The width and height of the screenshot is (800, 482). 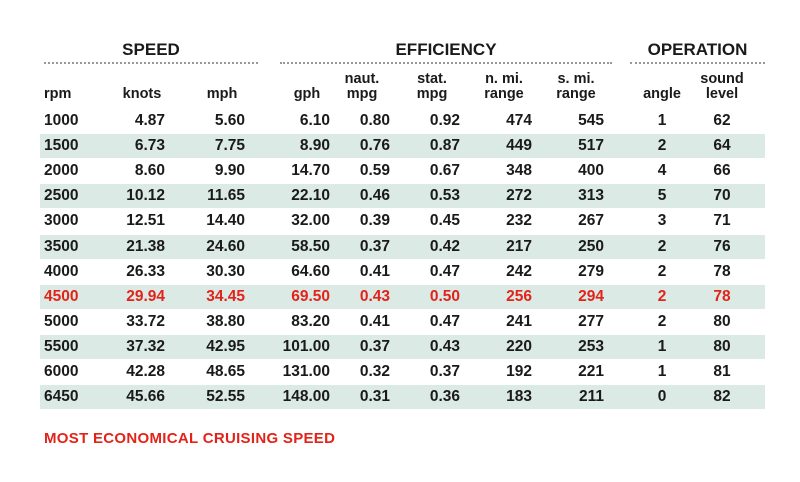 What do you see at coordinates (57, 85) in the screenshot?
I see `column-header: rpm` at bounding box center [57, 85].